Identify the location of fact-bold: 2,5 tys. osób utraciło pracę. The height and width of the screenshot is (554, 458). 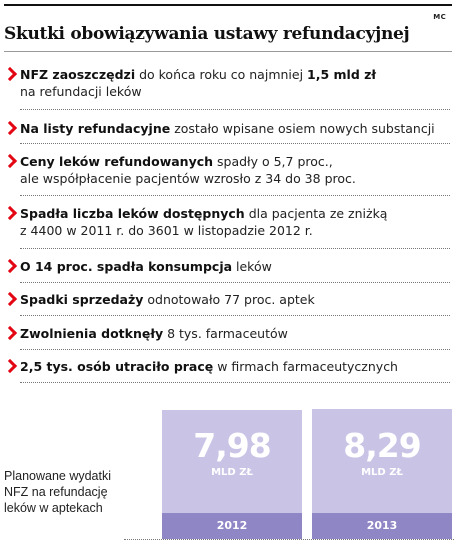
(117, 366).